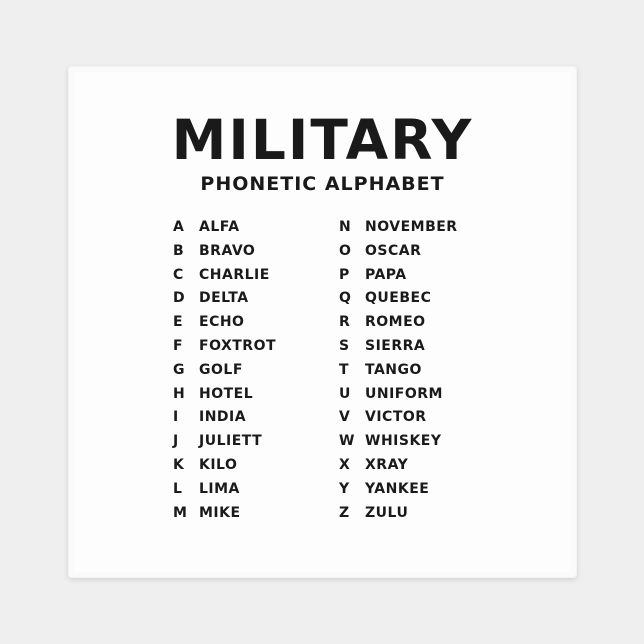 The image size is (644, 644). I want to click on alphabet-entry: U UNIFORM, so click(398, 395).